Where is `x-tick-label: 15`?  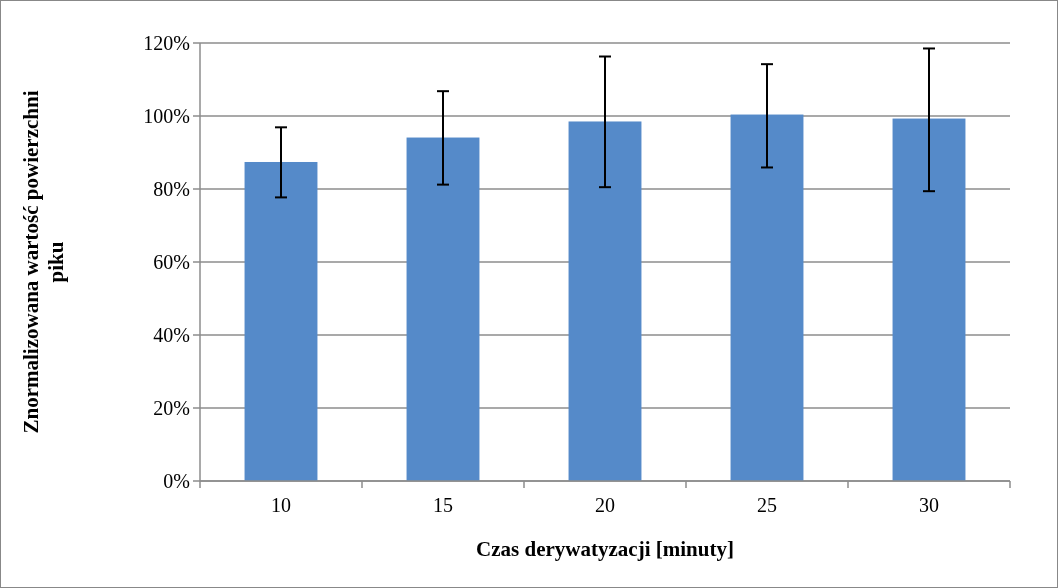 x-tick-label: 15 is located at coordinates (443, 505).